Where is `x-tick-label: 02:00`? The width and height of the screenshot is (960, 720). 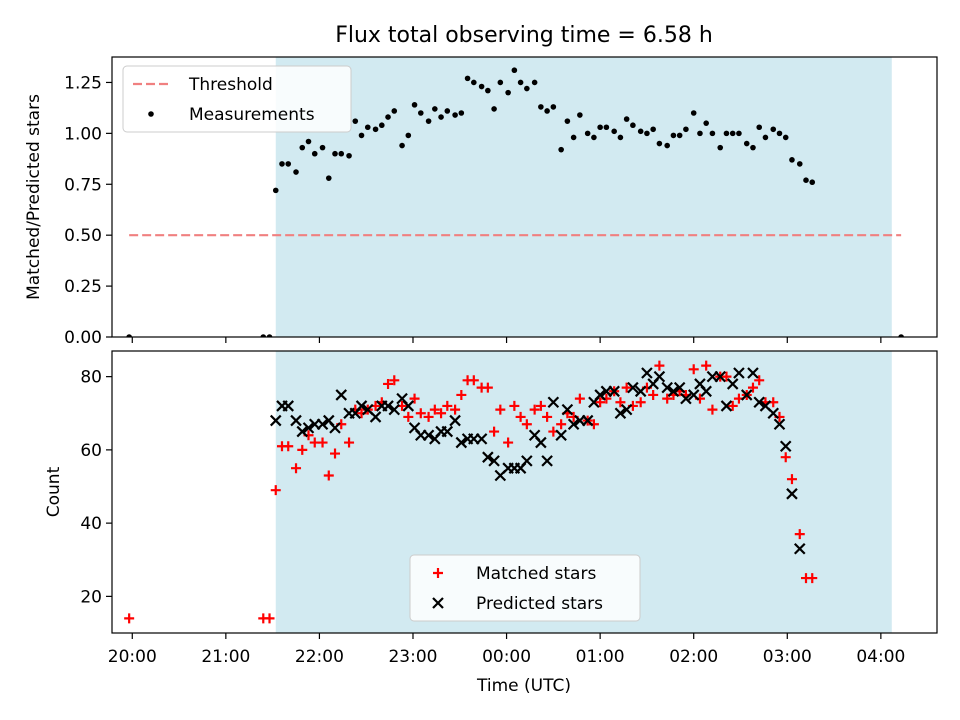 x-tick-label: 02:00 is located at coordinates (693, 657).